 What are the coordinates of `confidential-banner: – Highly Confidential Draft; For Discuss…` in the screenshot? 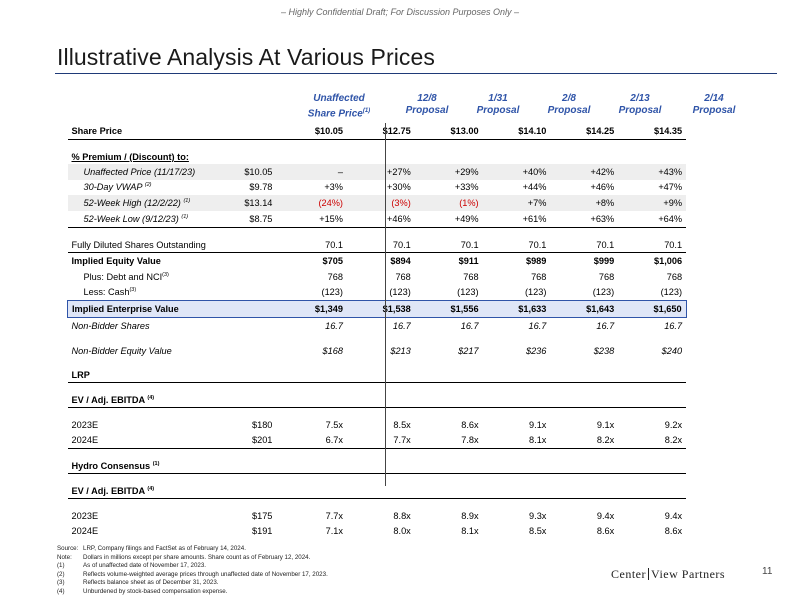 It's located at (400, 12).